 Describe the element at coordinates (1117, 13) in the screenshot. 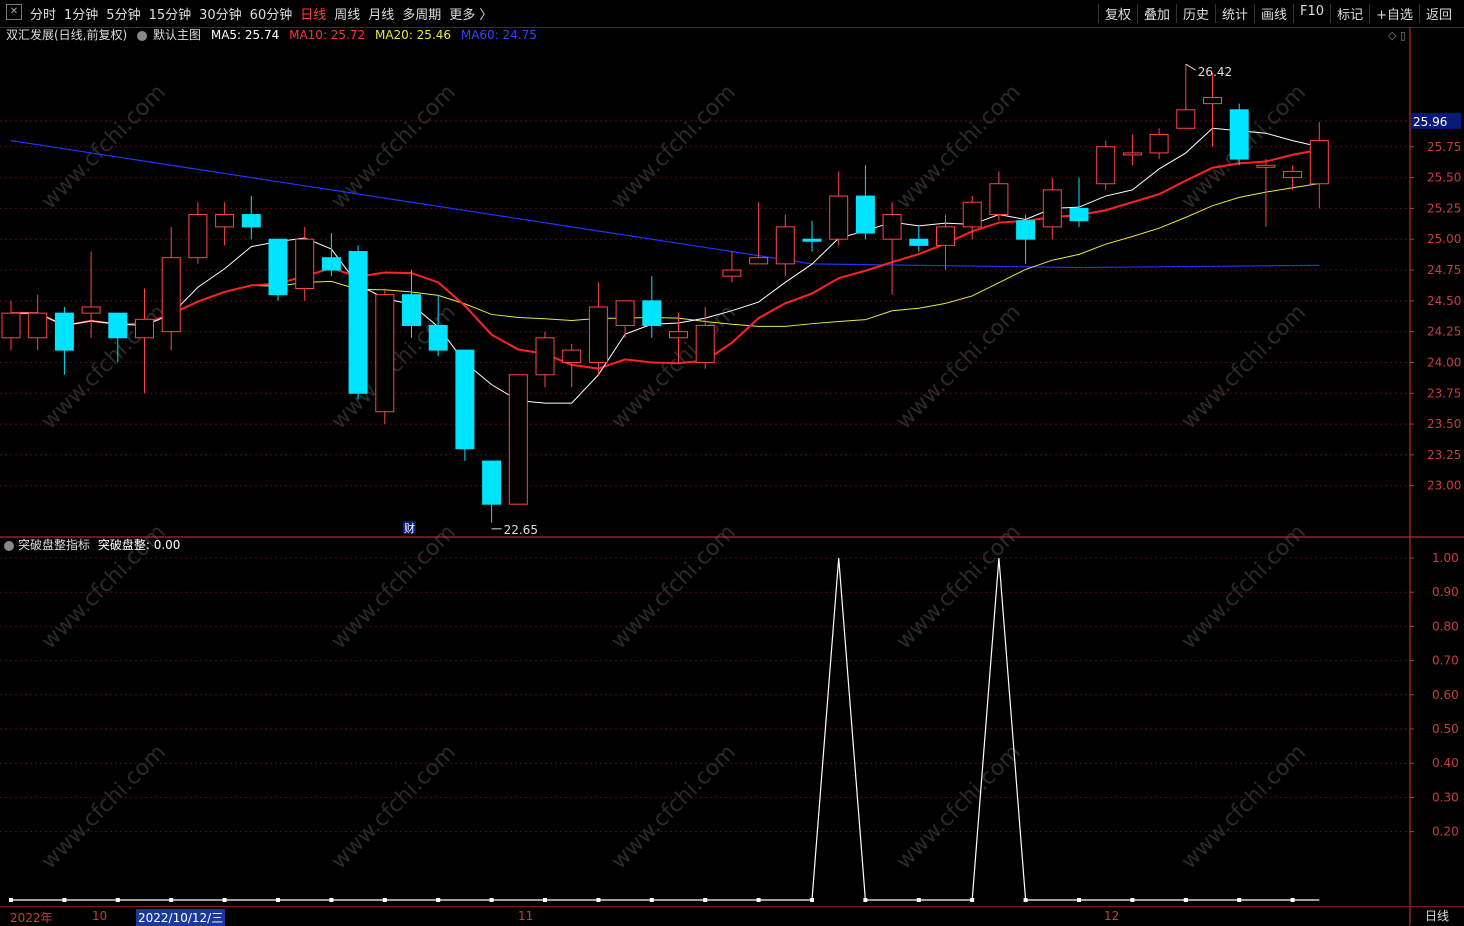

I see `fuquan-button: 复权` at that location.